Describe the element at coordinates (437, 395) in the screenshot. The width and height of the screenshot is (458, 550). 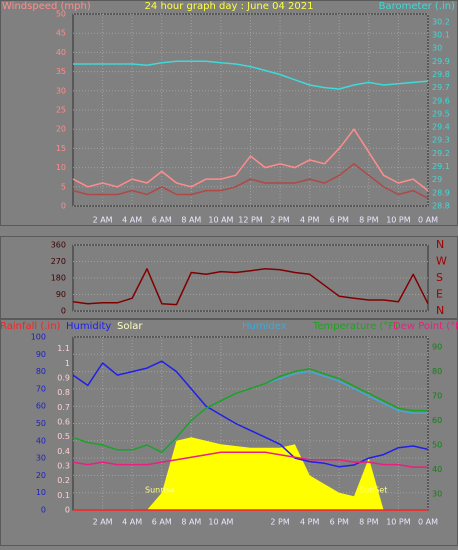
I see `y2-tick-label: 70` at that location.